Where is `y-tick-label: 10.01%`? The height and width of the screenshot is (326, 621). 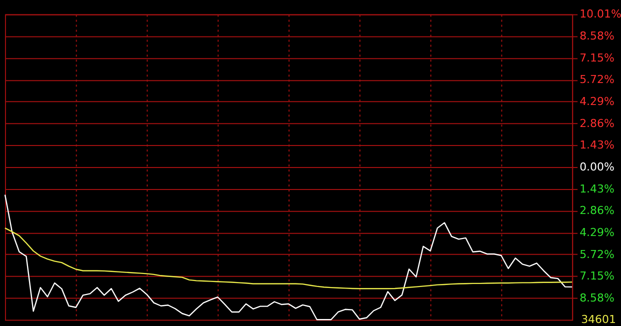
y-tick-label: 10.01% is located at coordinates (600, 14).